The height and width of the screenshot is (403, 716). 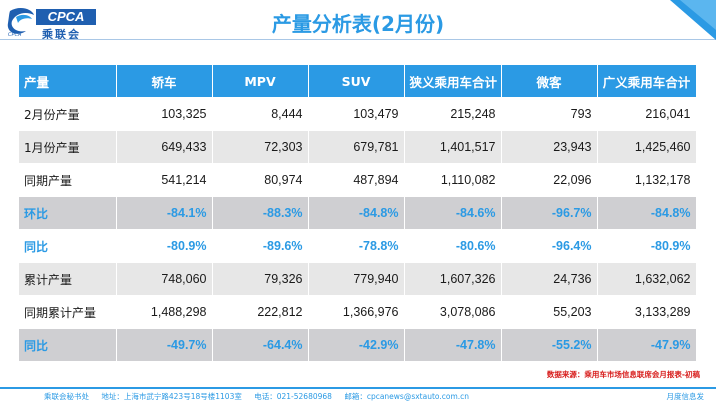 I want to click on table-cell: -88.3%, so click(x=260, y=213).